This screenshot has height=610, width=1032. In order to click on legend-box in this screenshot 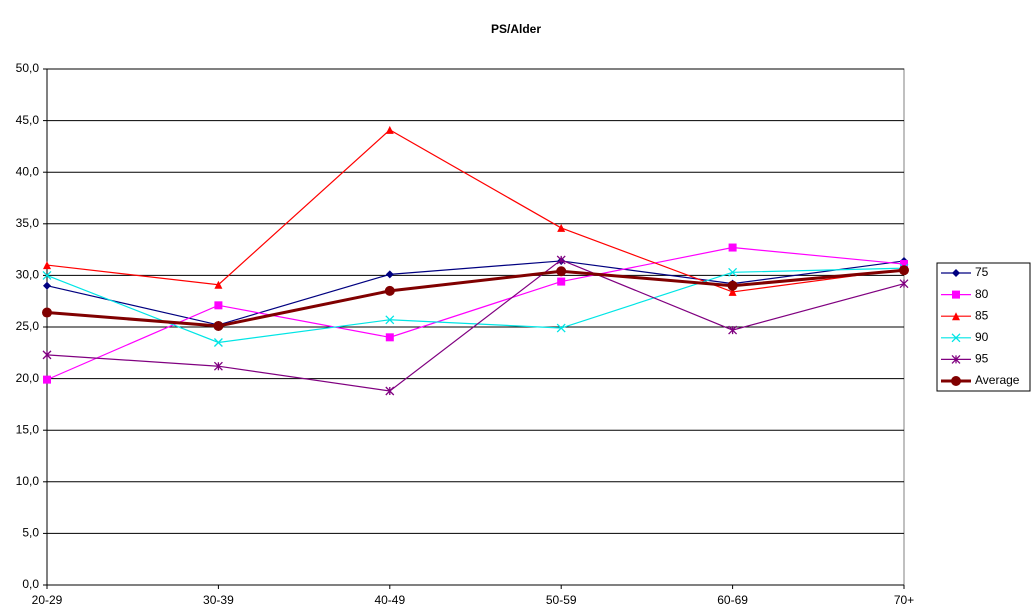, I will do `click(983, 327)`.